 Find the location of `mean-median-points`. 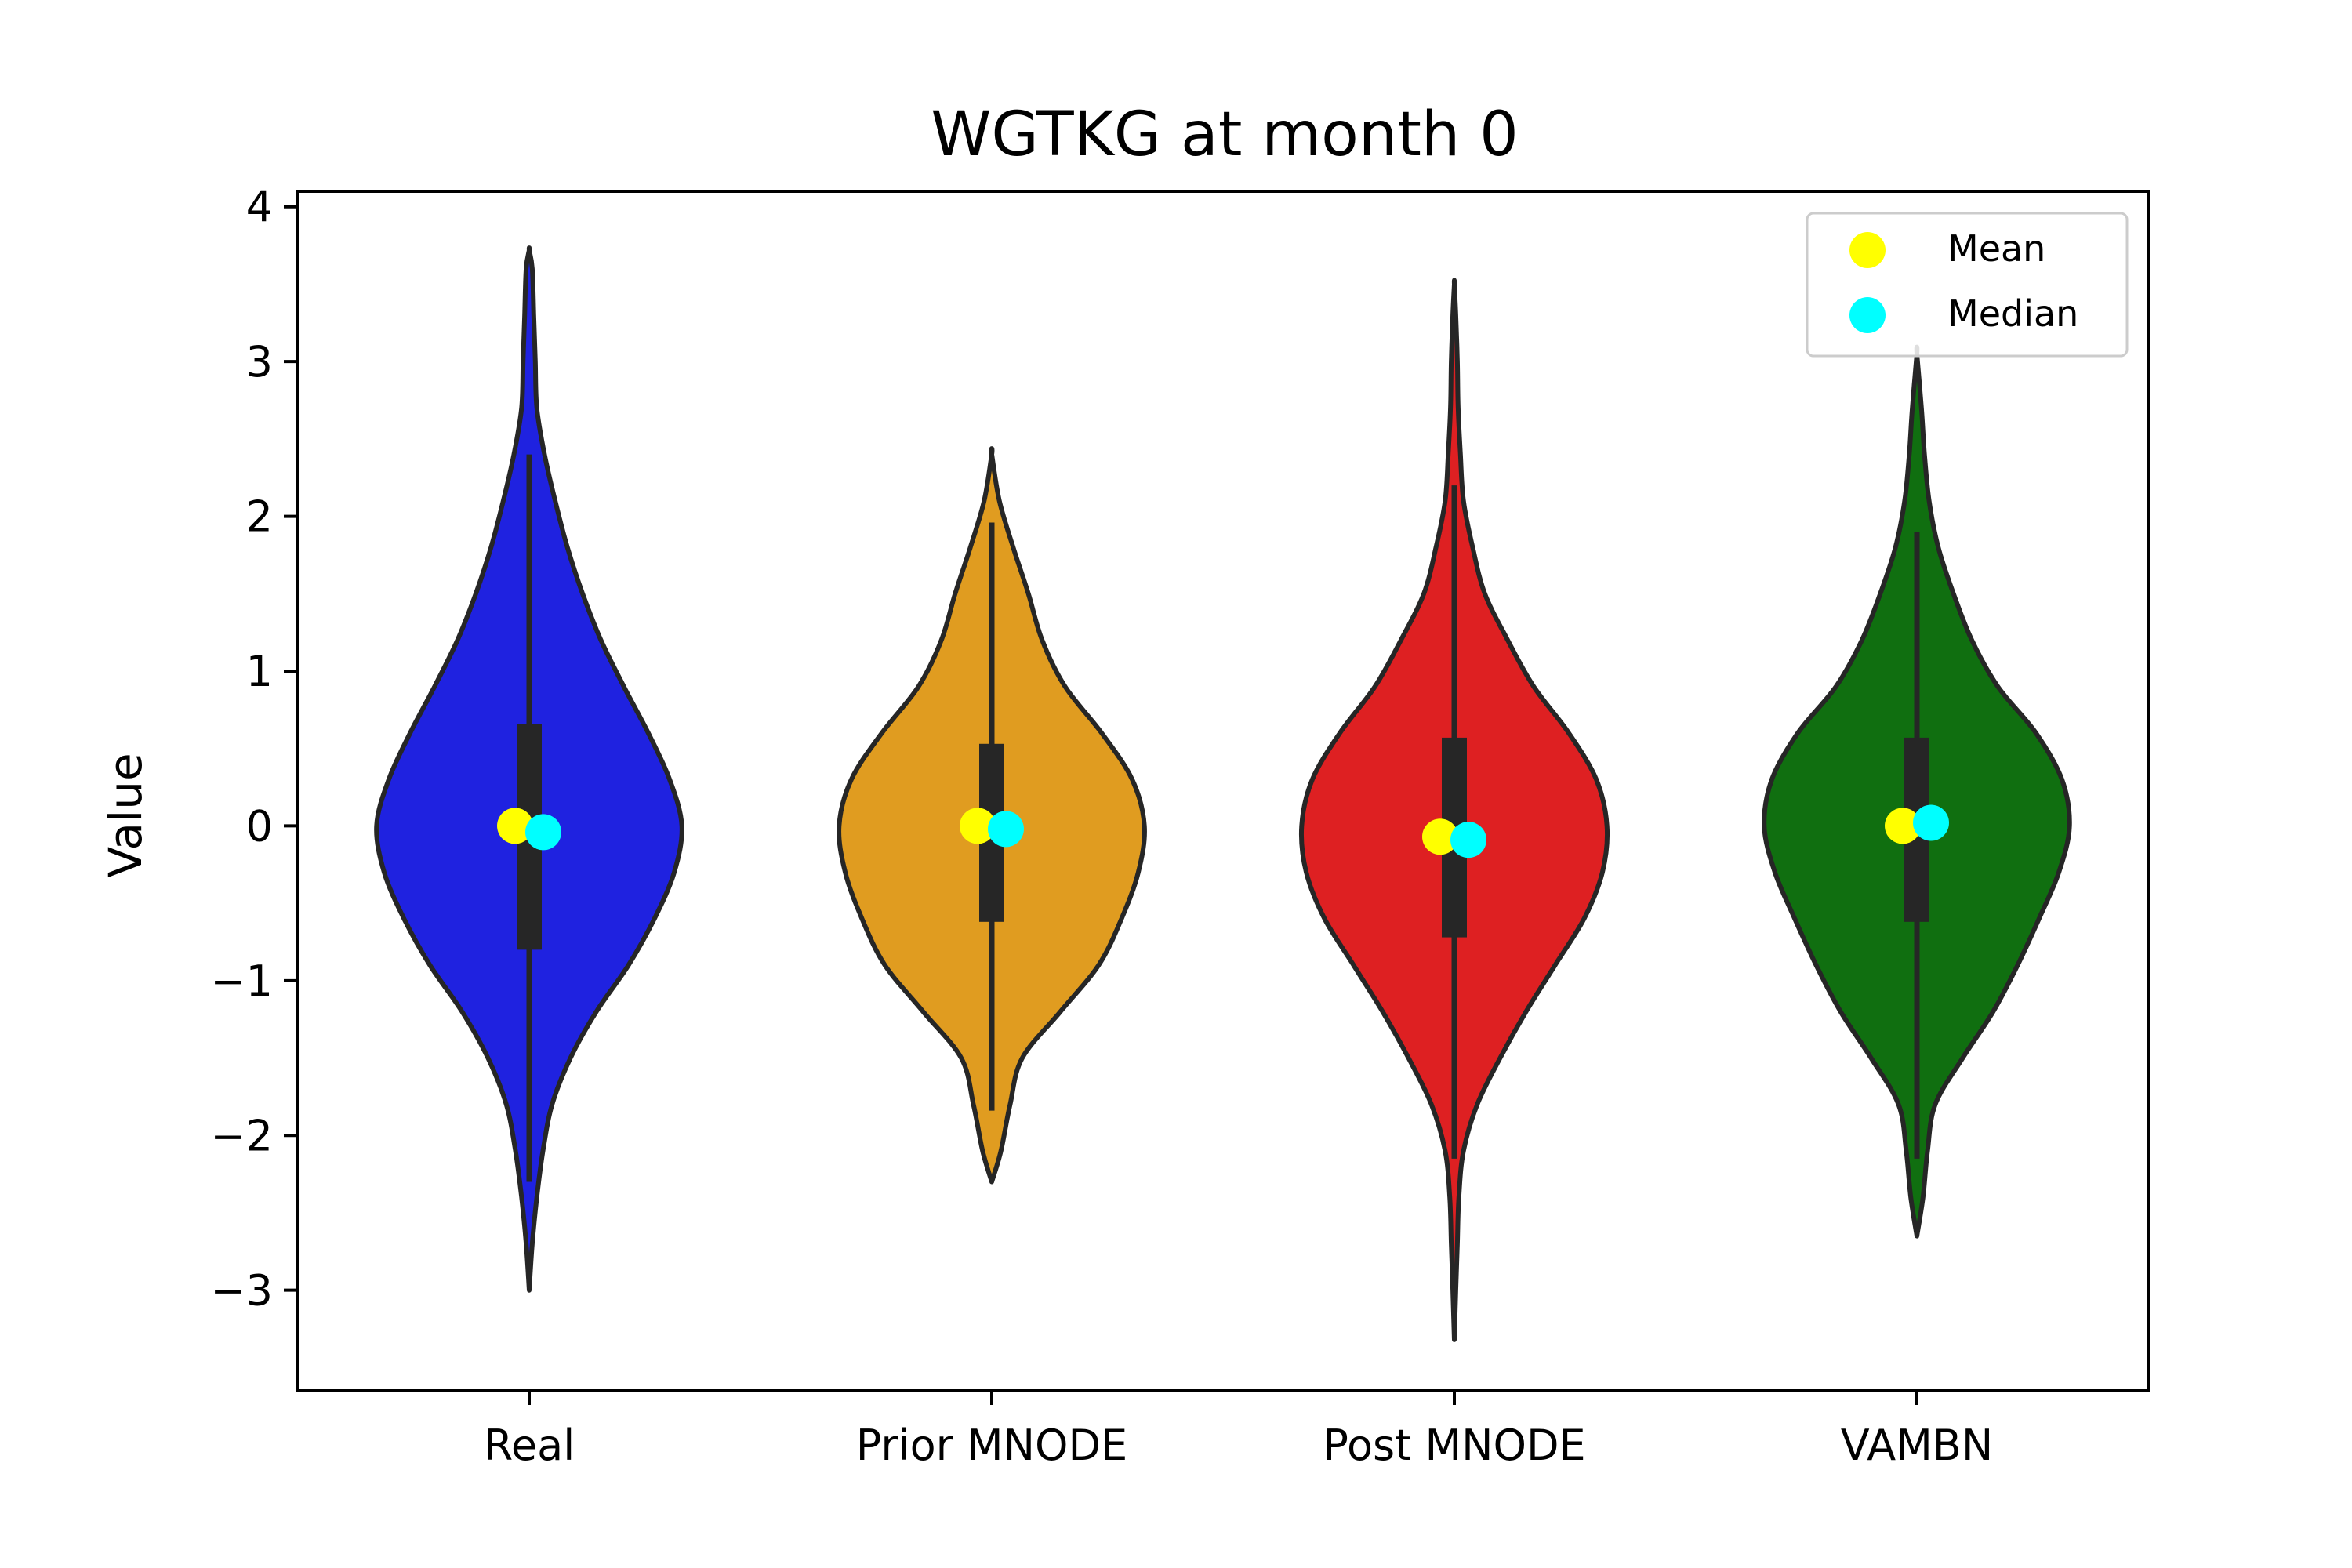

mean-median-points is located at coordinates (1223, 831).